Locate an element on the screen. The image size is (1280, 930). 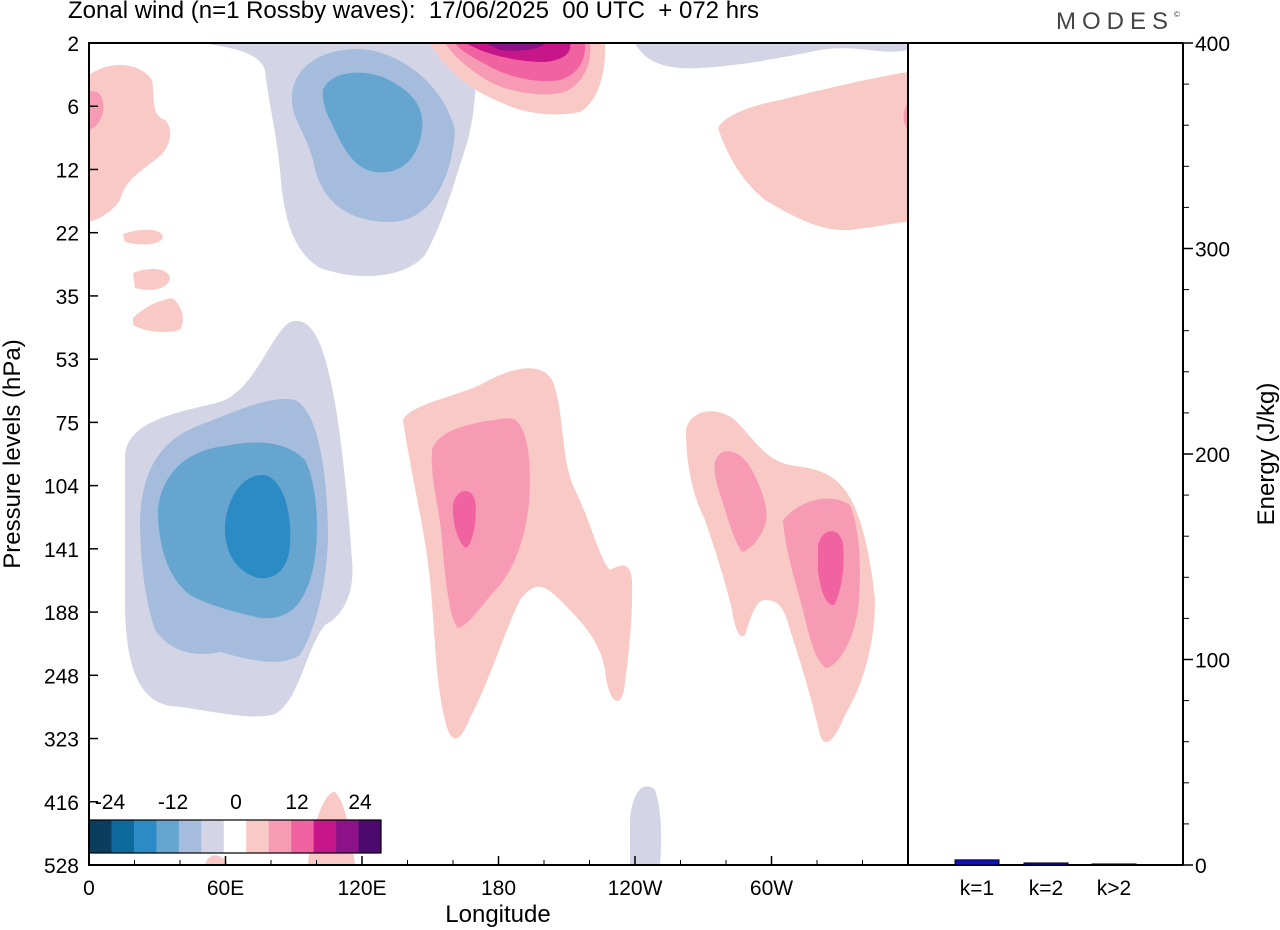
y-tick-label: 2 is located at coordinates (73, 44).